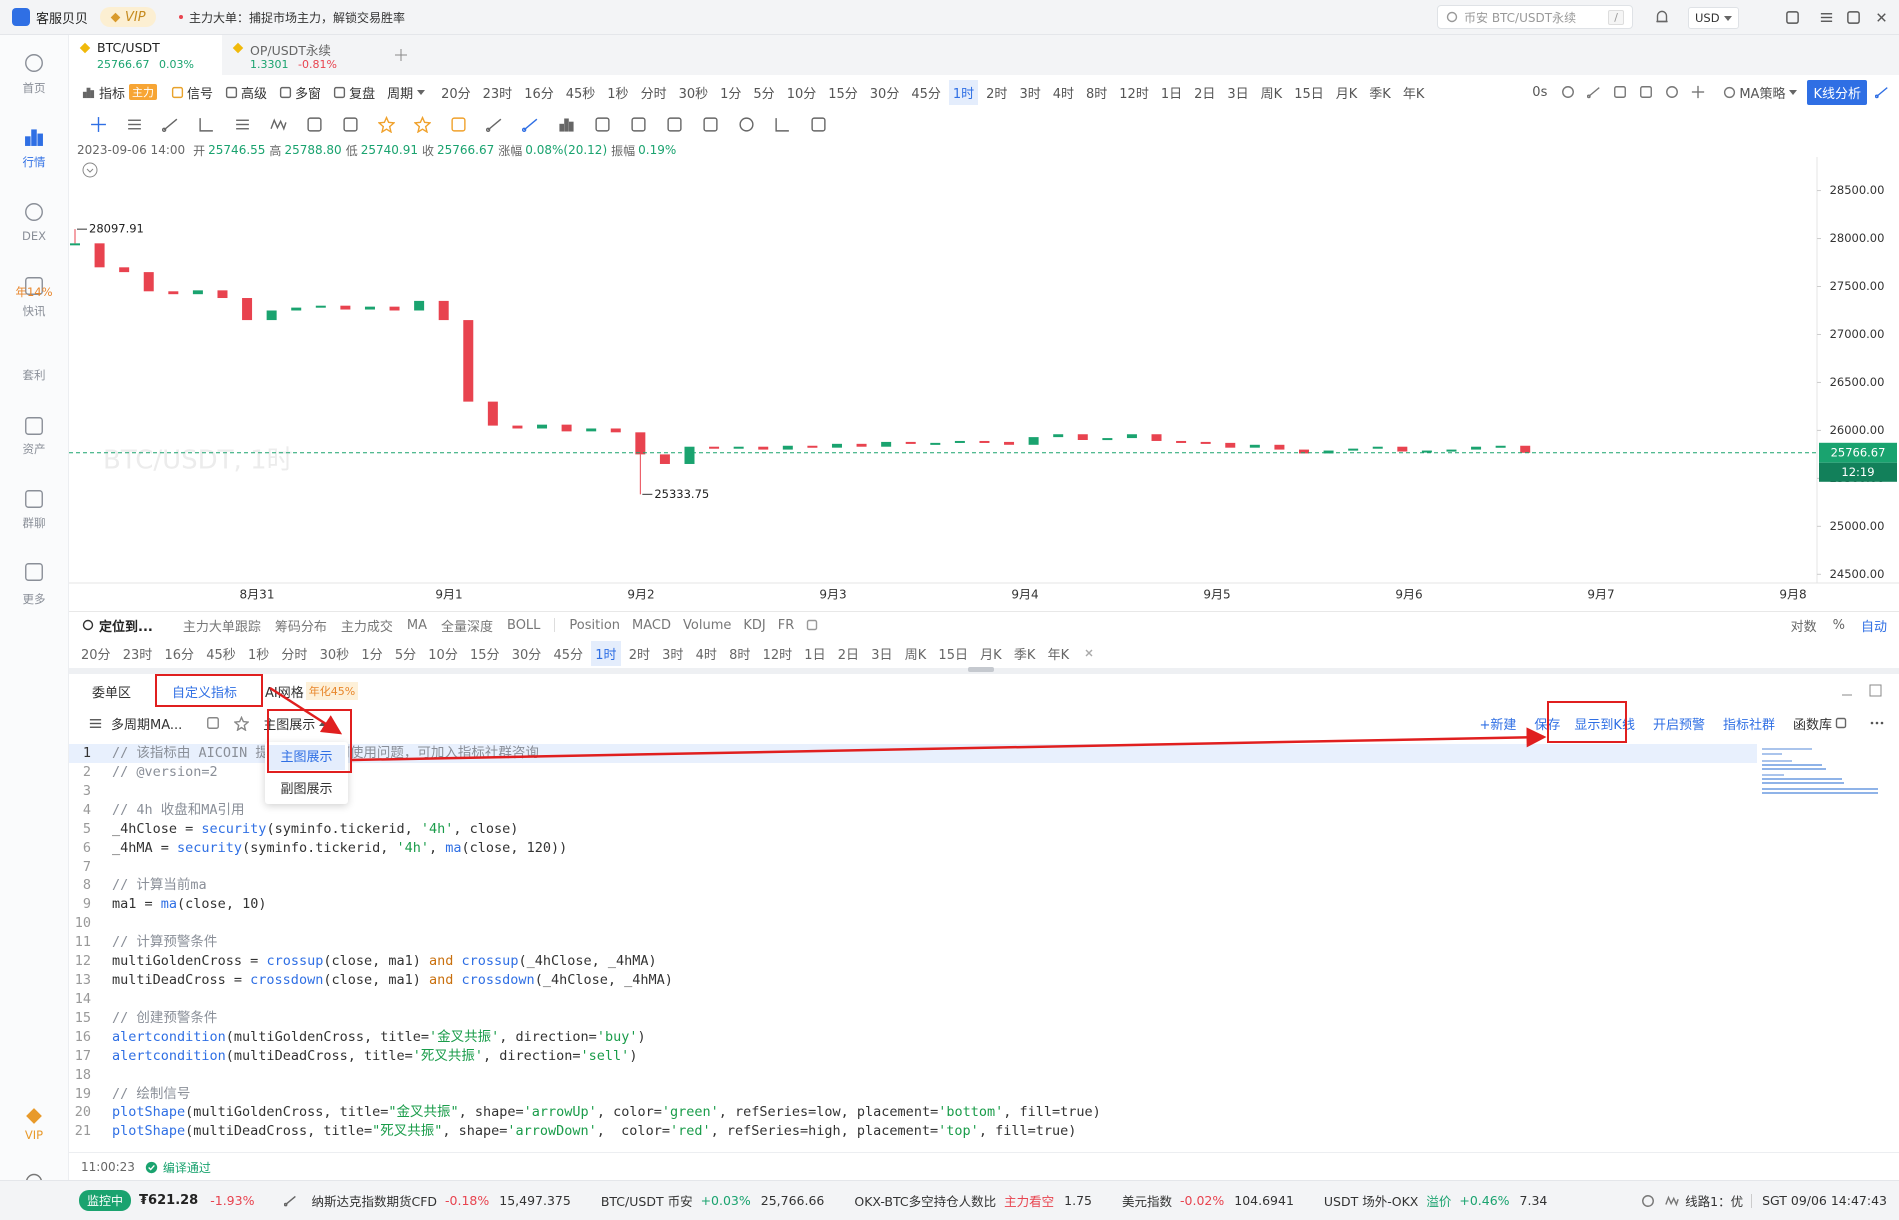 The image size is (1899, 1220). What do you see at coordinates (1803, 627) in the screenshot?
I see `scale-option: 对数` at bounding box center [1803, 627].